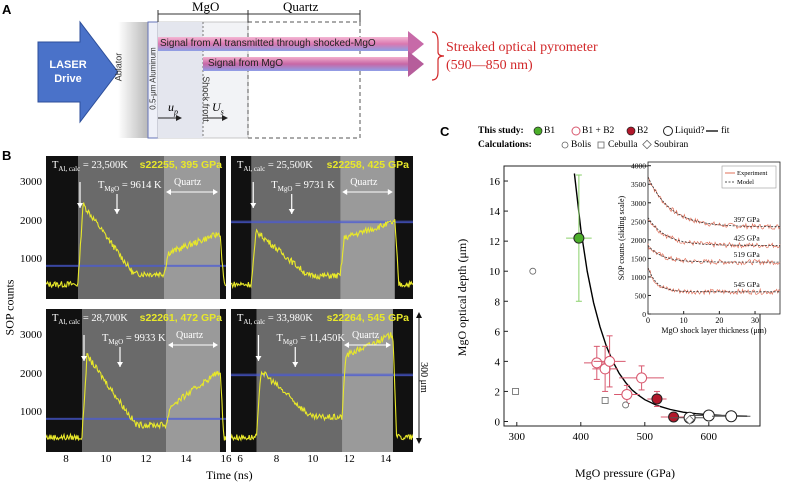 This screenshot has height=484, width=800. I want to click on us-label: Us, so click(218, 108).